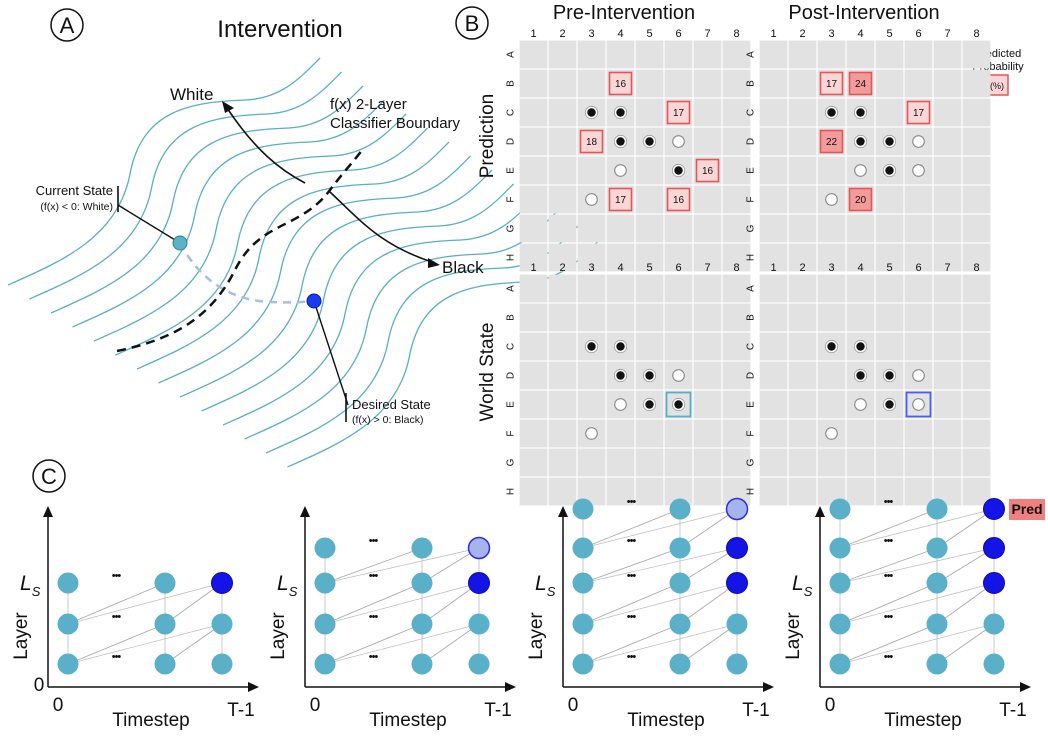  Describe the element at coordinates (395, 123) in the screenshot. I see `boundary-label-2: Classifier Boundary` at that location.